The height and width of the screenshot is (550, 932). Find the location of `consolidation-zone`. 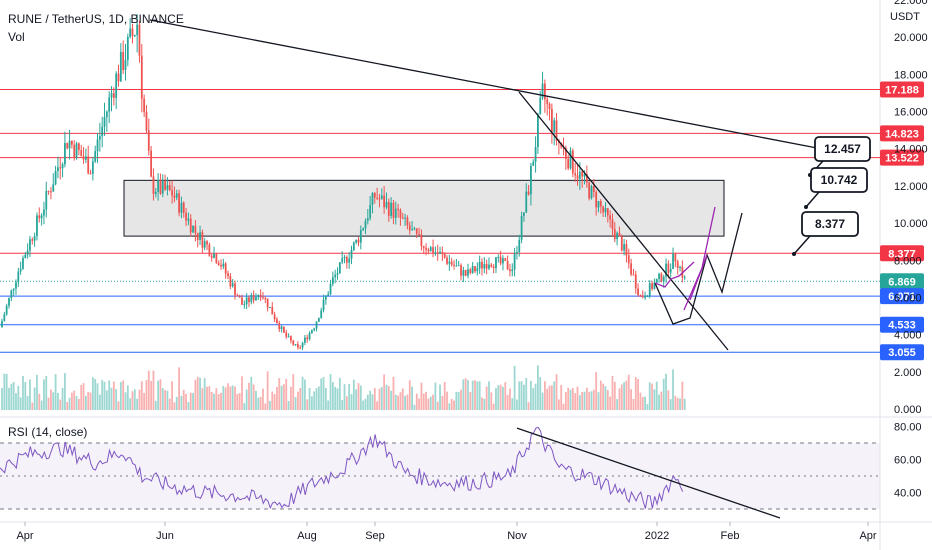

consolidation-zone is located at coordinates (424, 208).